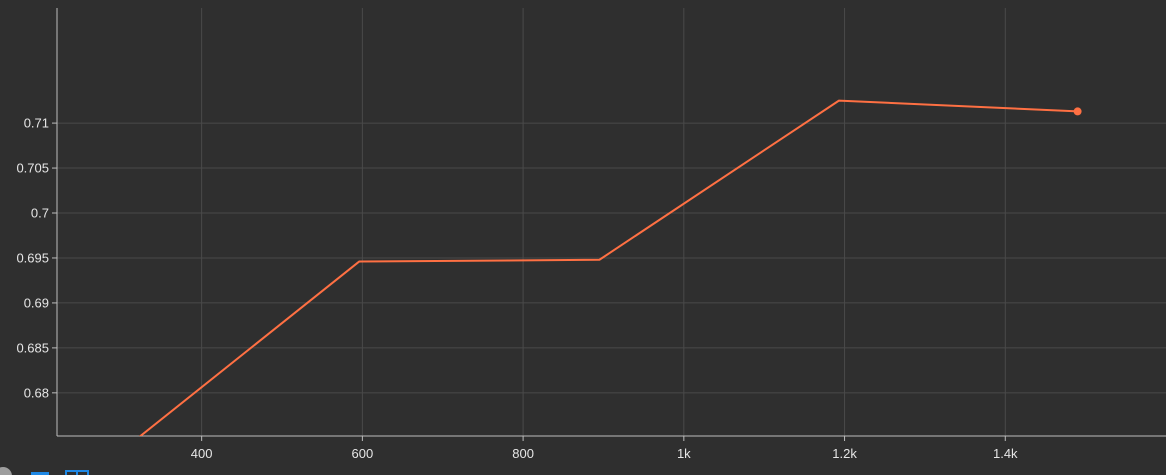  I want to click on x-tick-label: 1.4k, so click(1005, 453).